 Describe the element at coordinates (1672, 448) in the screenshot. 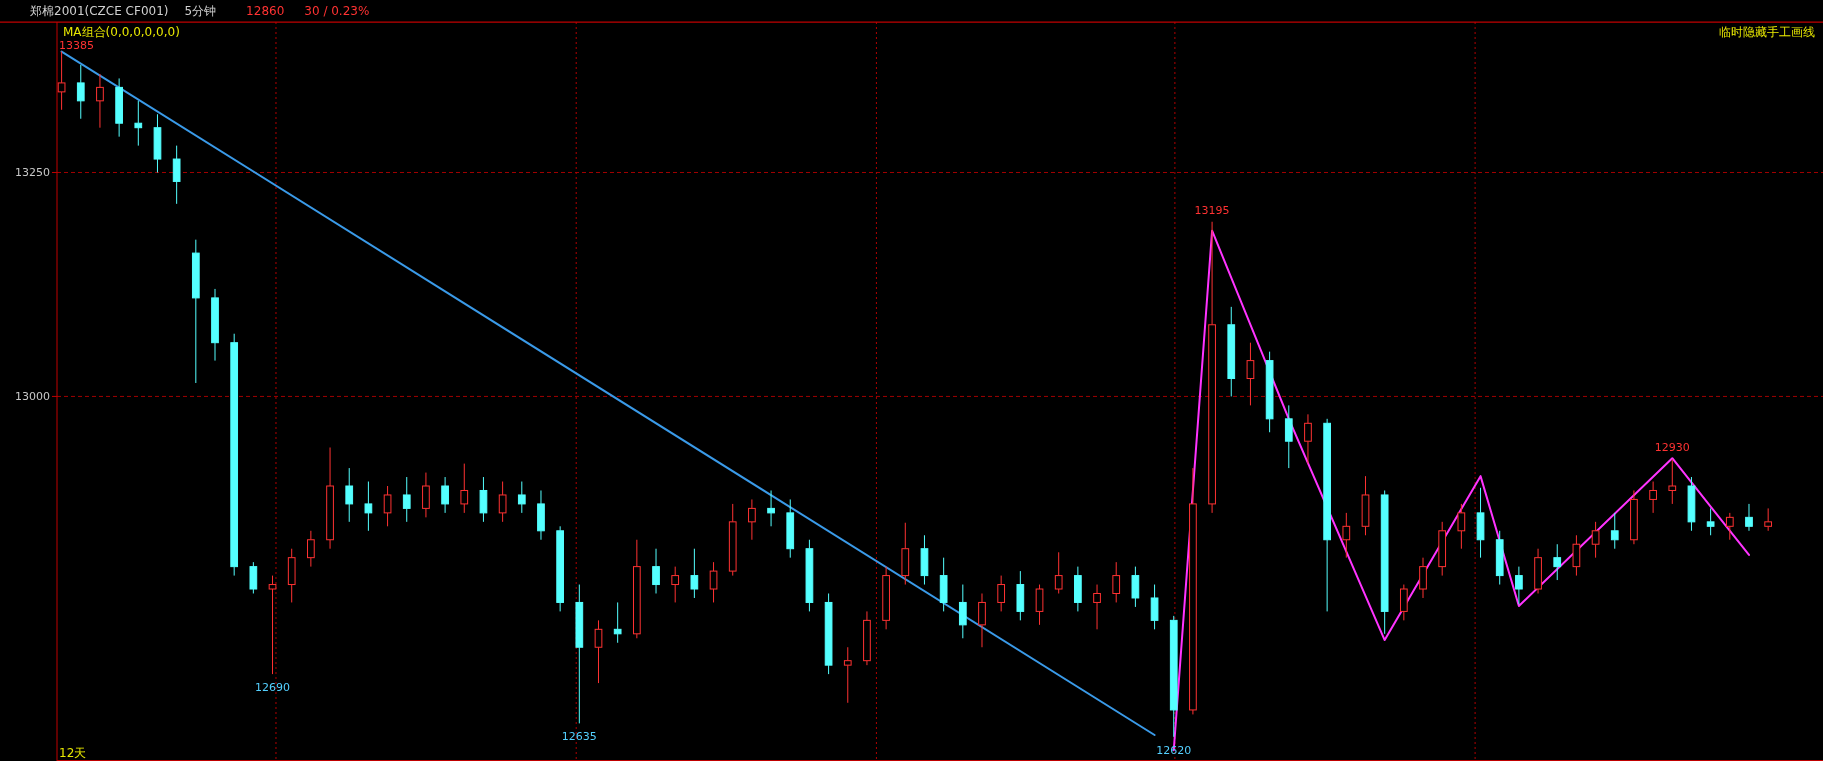

I see `annotation: 12930` at that location.